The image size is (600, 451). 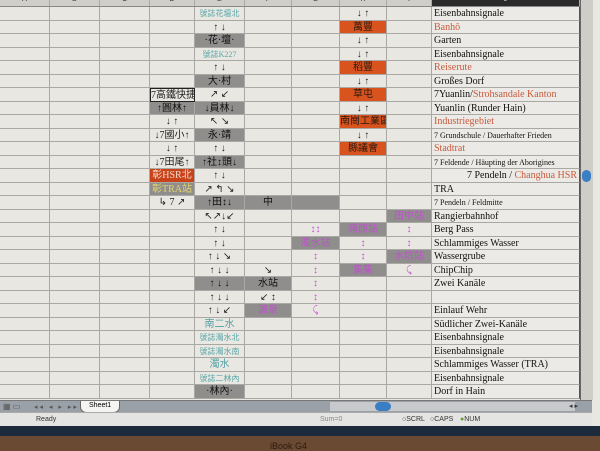 What do you see at coordinates (506, 243) in the screenshot?
I see `cell-j18: Schlammiges Wasser` at bounding box center [506, 243].